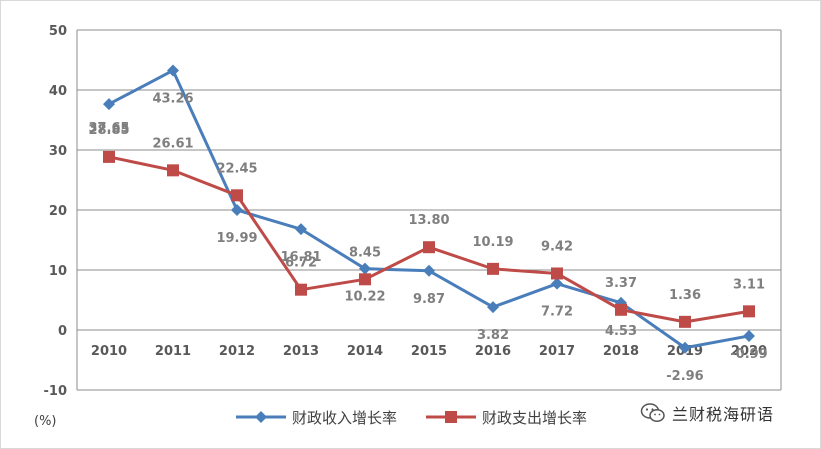  What do you see at coordinates (557, 312) in the screenshot?
I see `data-label: 7.72` at bounding box center [557, 312].